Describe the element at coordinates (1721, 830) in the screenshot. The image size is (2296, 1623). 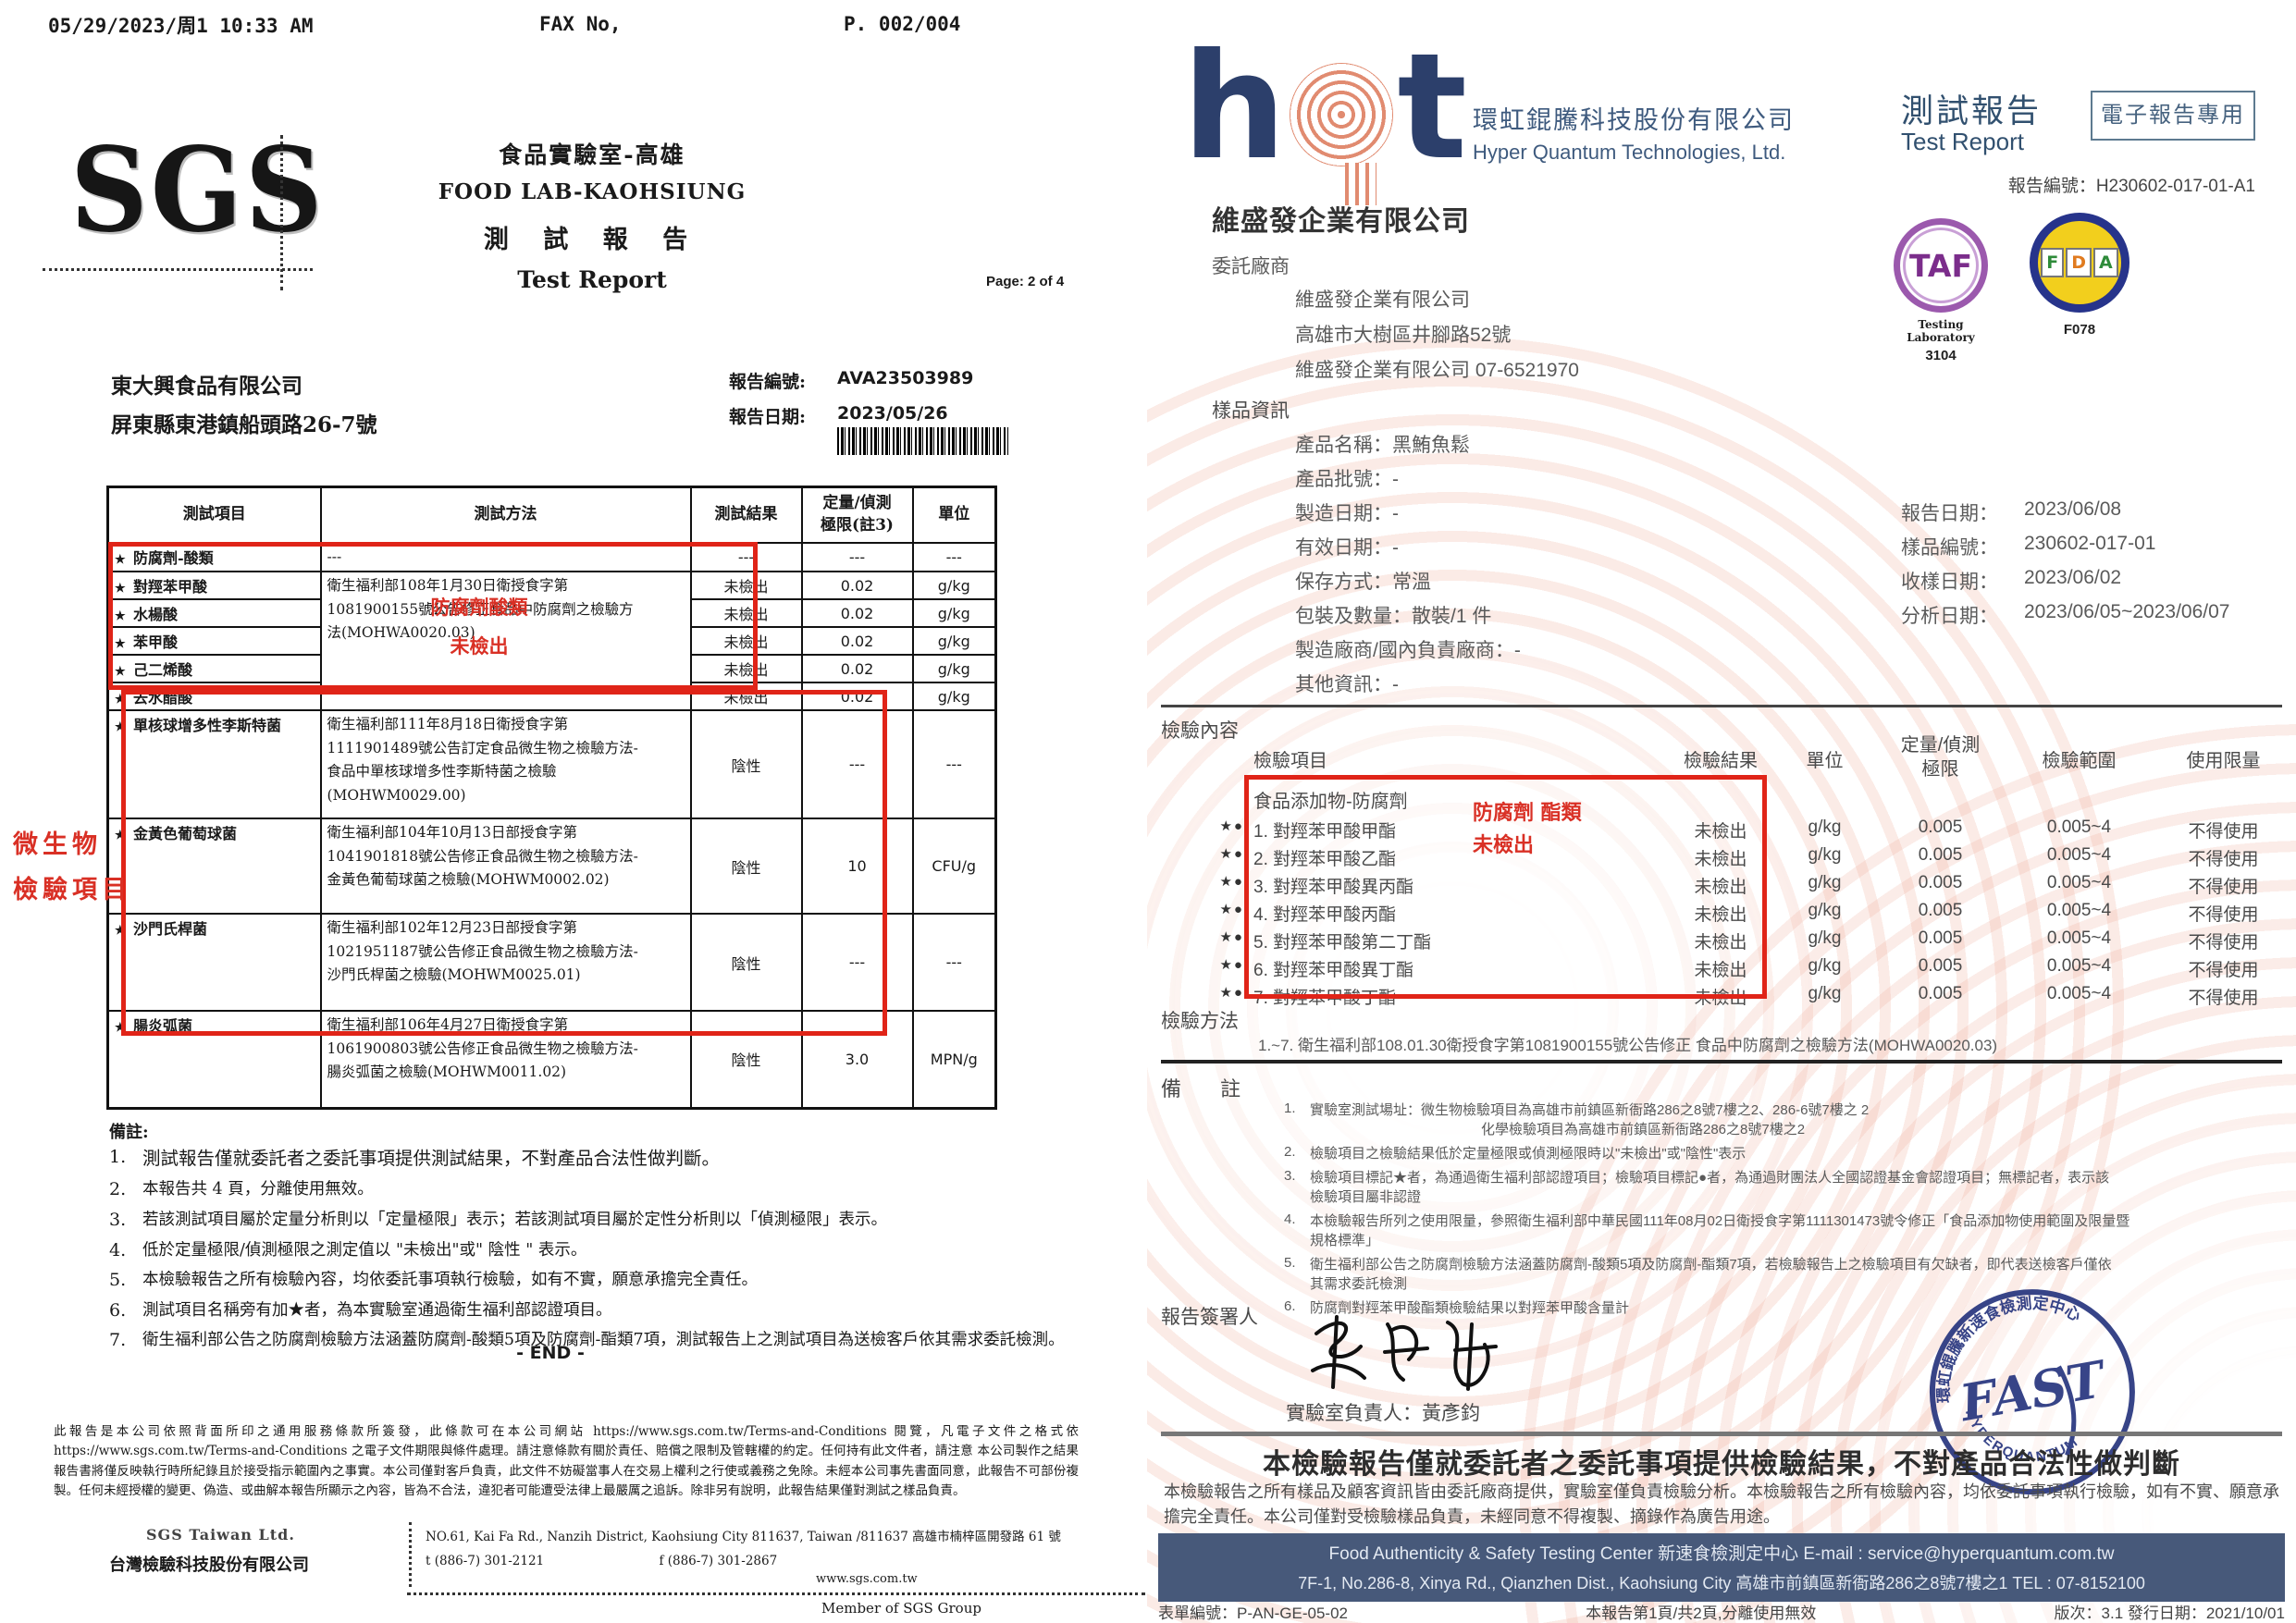
I see `result-row: ★● 1. 對羥苯甲酸甲酯 未檢出 g/kg 0.005 0.005~4 不得使用` at that location.